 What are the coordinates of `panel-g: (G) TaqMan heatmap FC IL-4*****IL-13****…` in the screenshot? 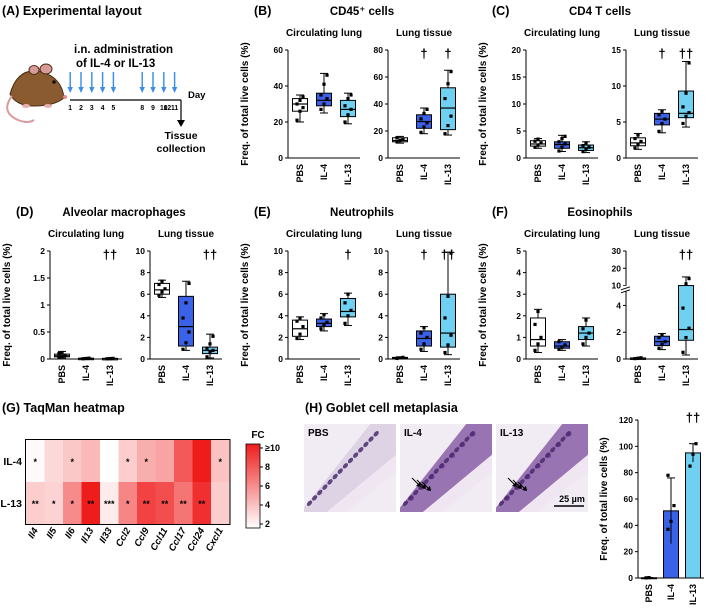 It's located at (140, 477).